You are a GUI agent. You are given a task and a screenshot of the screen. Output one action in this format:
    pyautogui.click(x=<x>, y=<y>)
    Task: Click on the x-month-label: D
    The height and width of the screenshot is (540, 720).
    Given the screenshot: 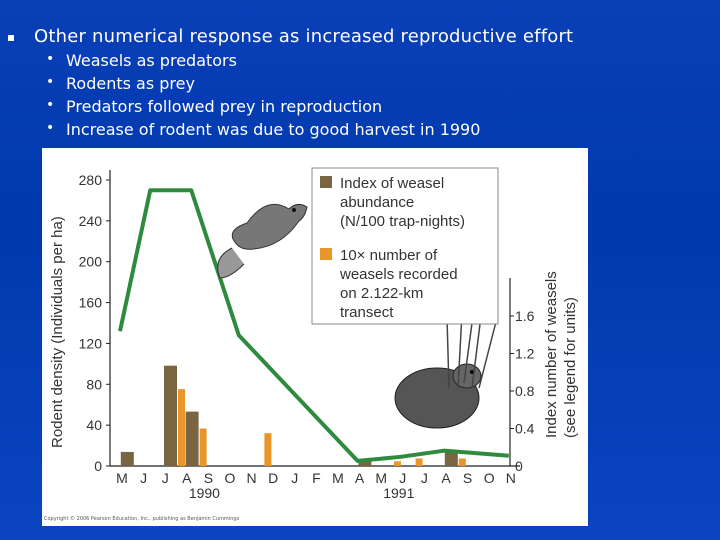 What is the action you would take?
    pyautogui.click(x=273, y=478)
    